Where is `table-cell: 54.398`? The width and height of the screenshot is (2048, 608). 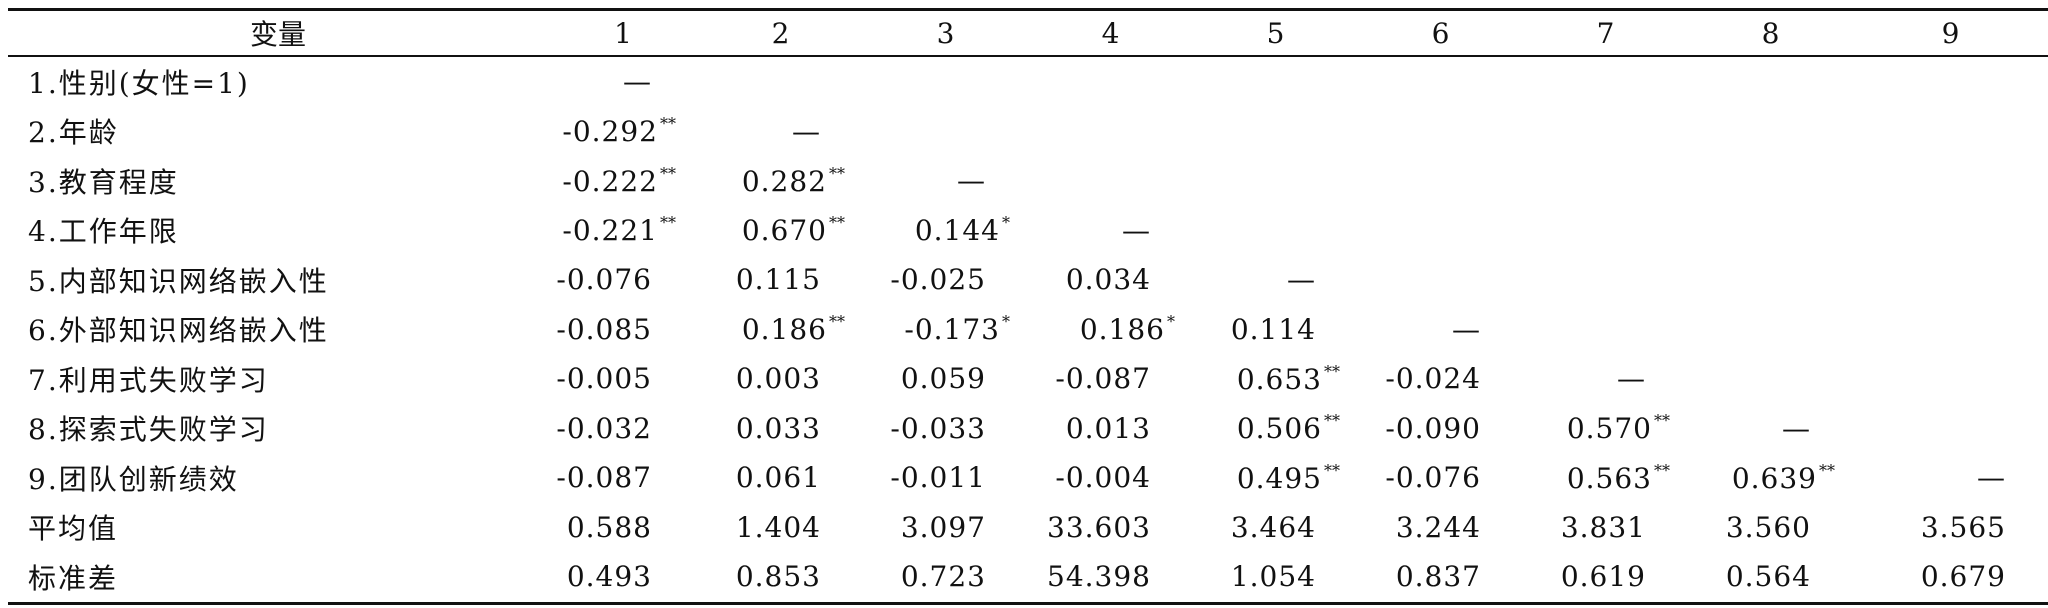
table-cell: 54.398 is located at coordinates (1110, 578).